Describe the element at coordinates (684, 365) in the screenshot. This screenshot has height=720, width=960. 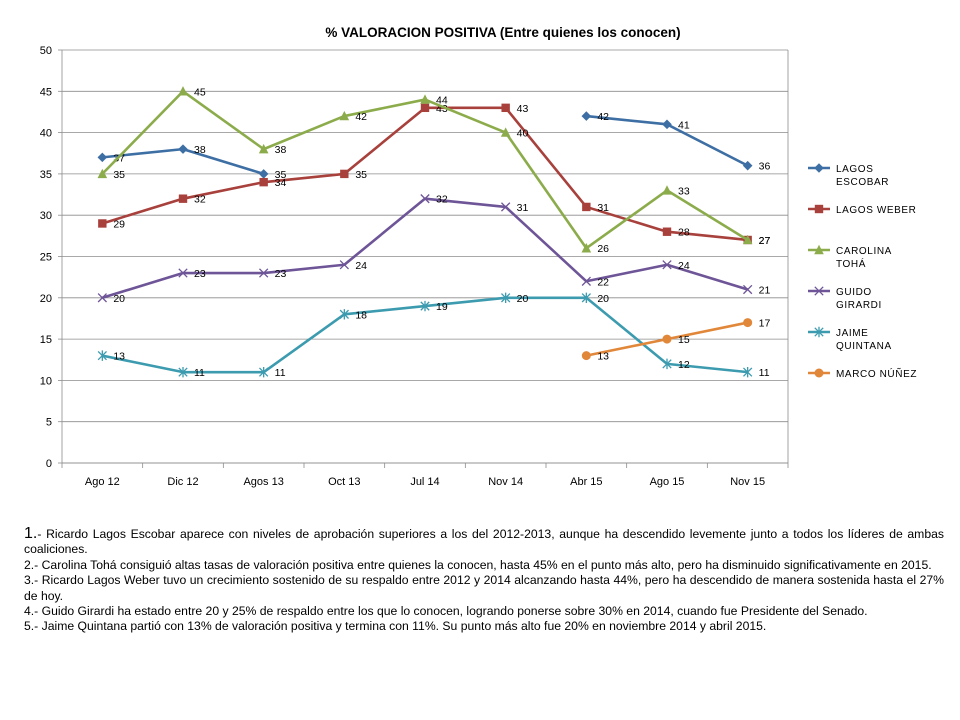
I see `data-label: 12` at that location.